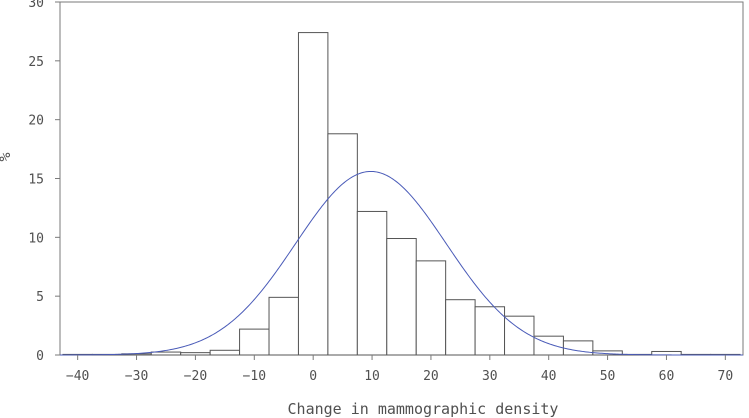 Image resolution: width=749 pixels, height=418 pixels. I want to click on x-tick-label: 0, so click(313, 376).